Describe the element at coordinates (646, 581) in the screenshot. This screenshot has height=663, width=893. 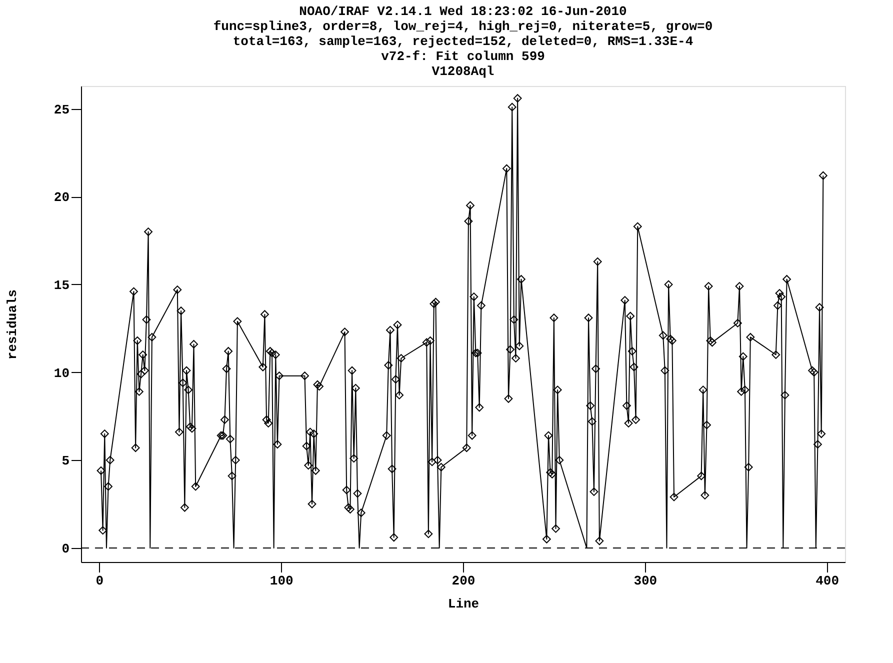
I see `x-tick-label: 300` at that location.